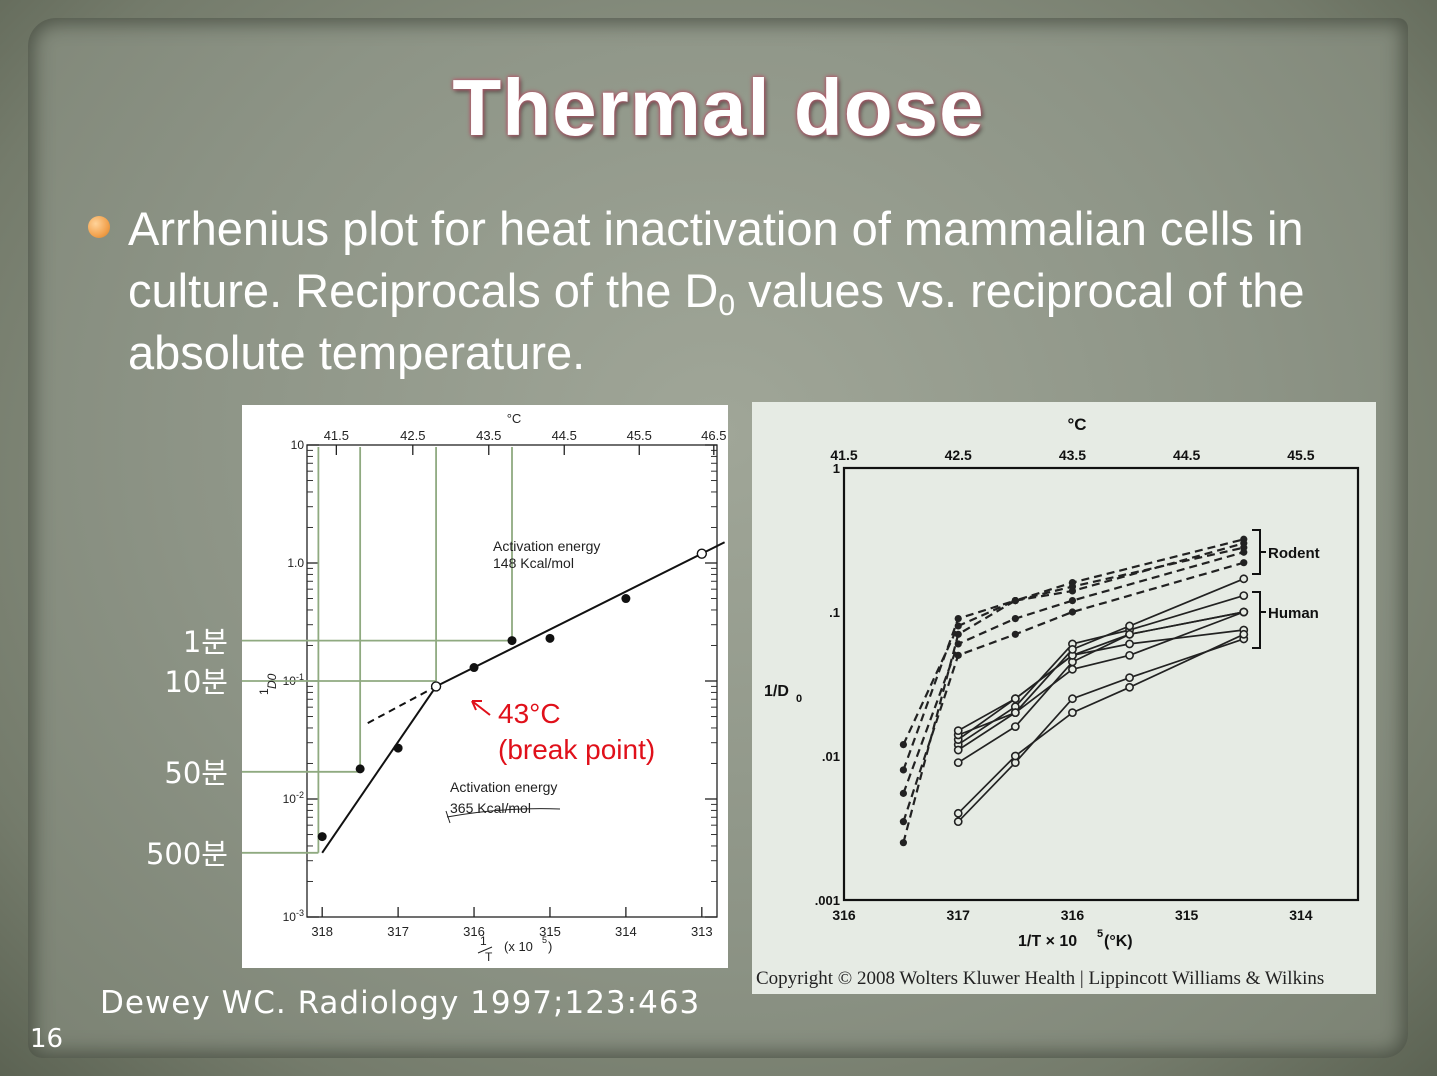 This screenshot has width=1437, height=1076. Describe the element at coordinates (1047, 941) in the screenshot. I see `chart-right-xlabel-main: 1/T × 10` at that location.